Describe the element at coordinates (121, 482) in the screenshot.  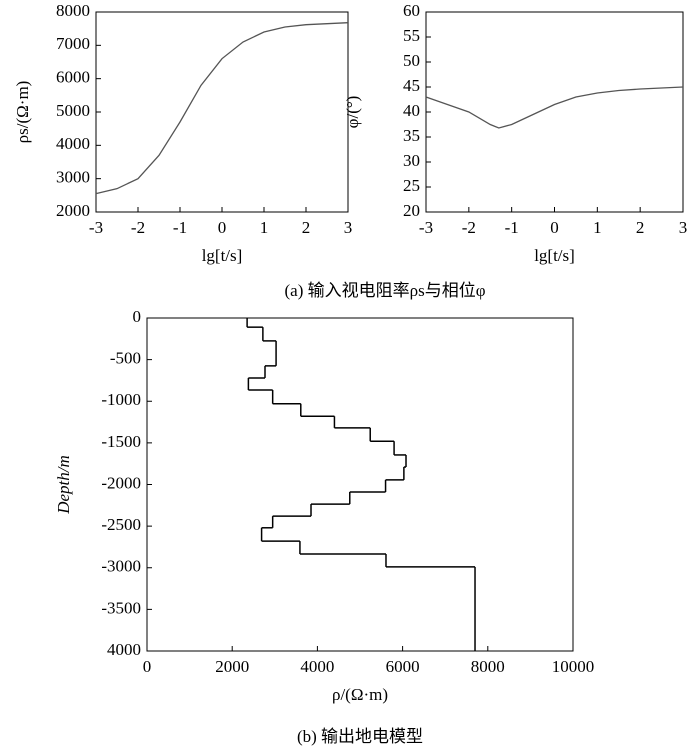
I see `y-tick-label: -2000` at that location.